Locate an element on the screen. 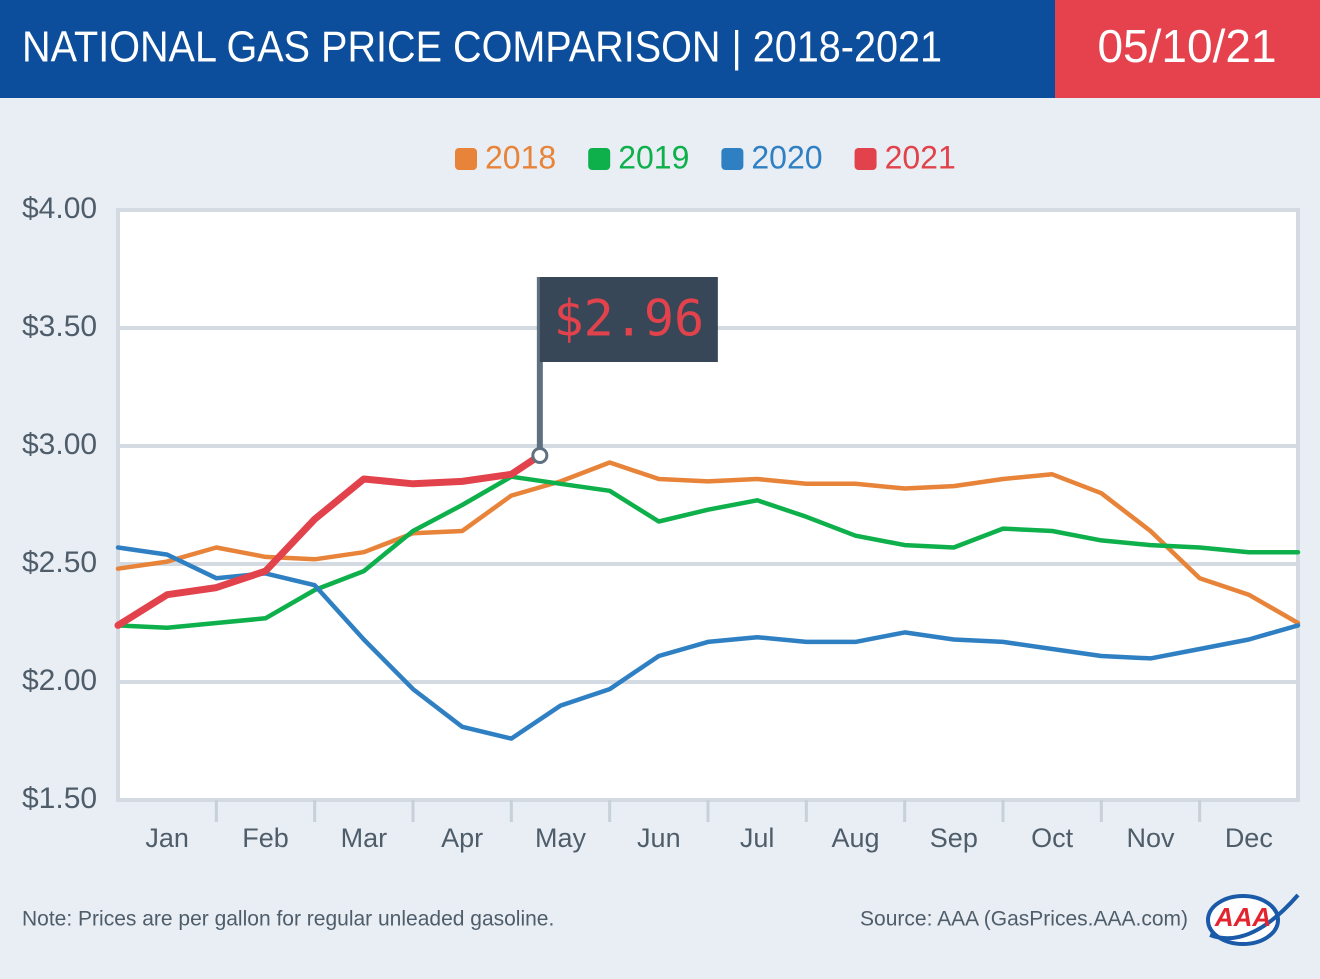 The height and width of the screenshot is (979, 1320). y-tick-label: $3.50 is located at coordinates (59, 326).